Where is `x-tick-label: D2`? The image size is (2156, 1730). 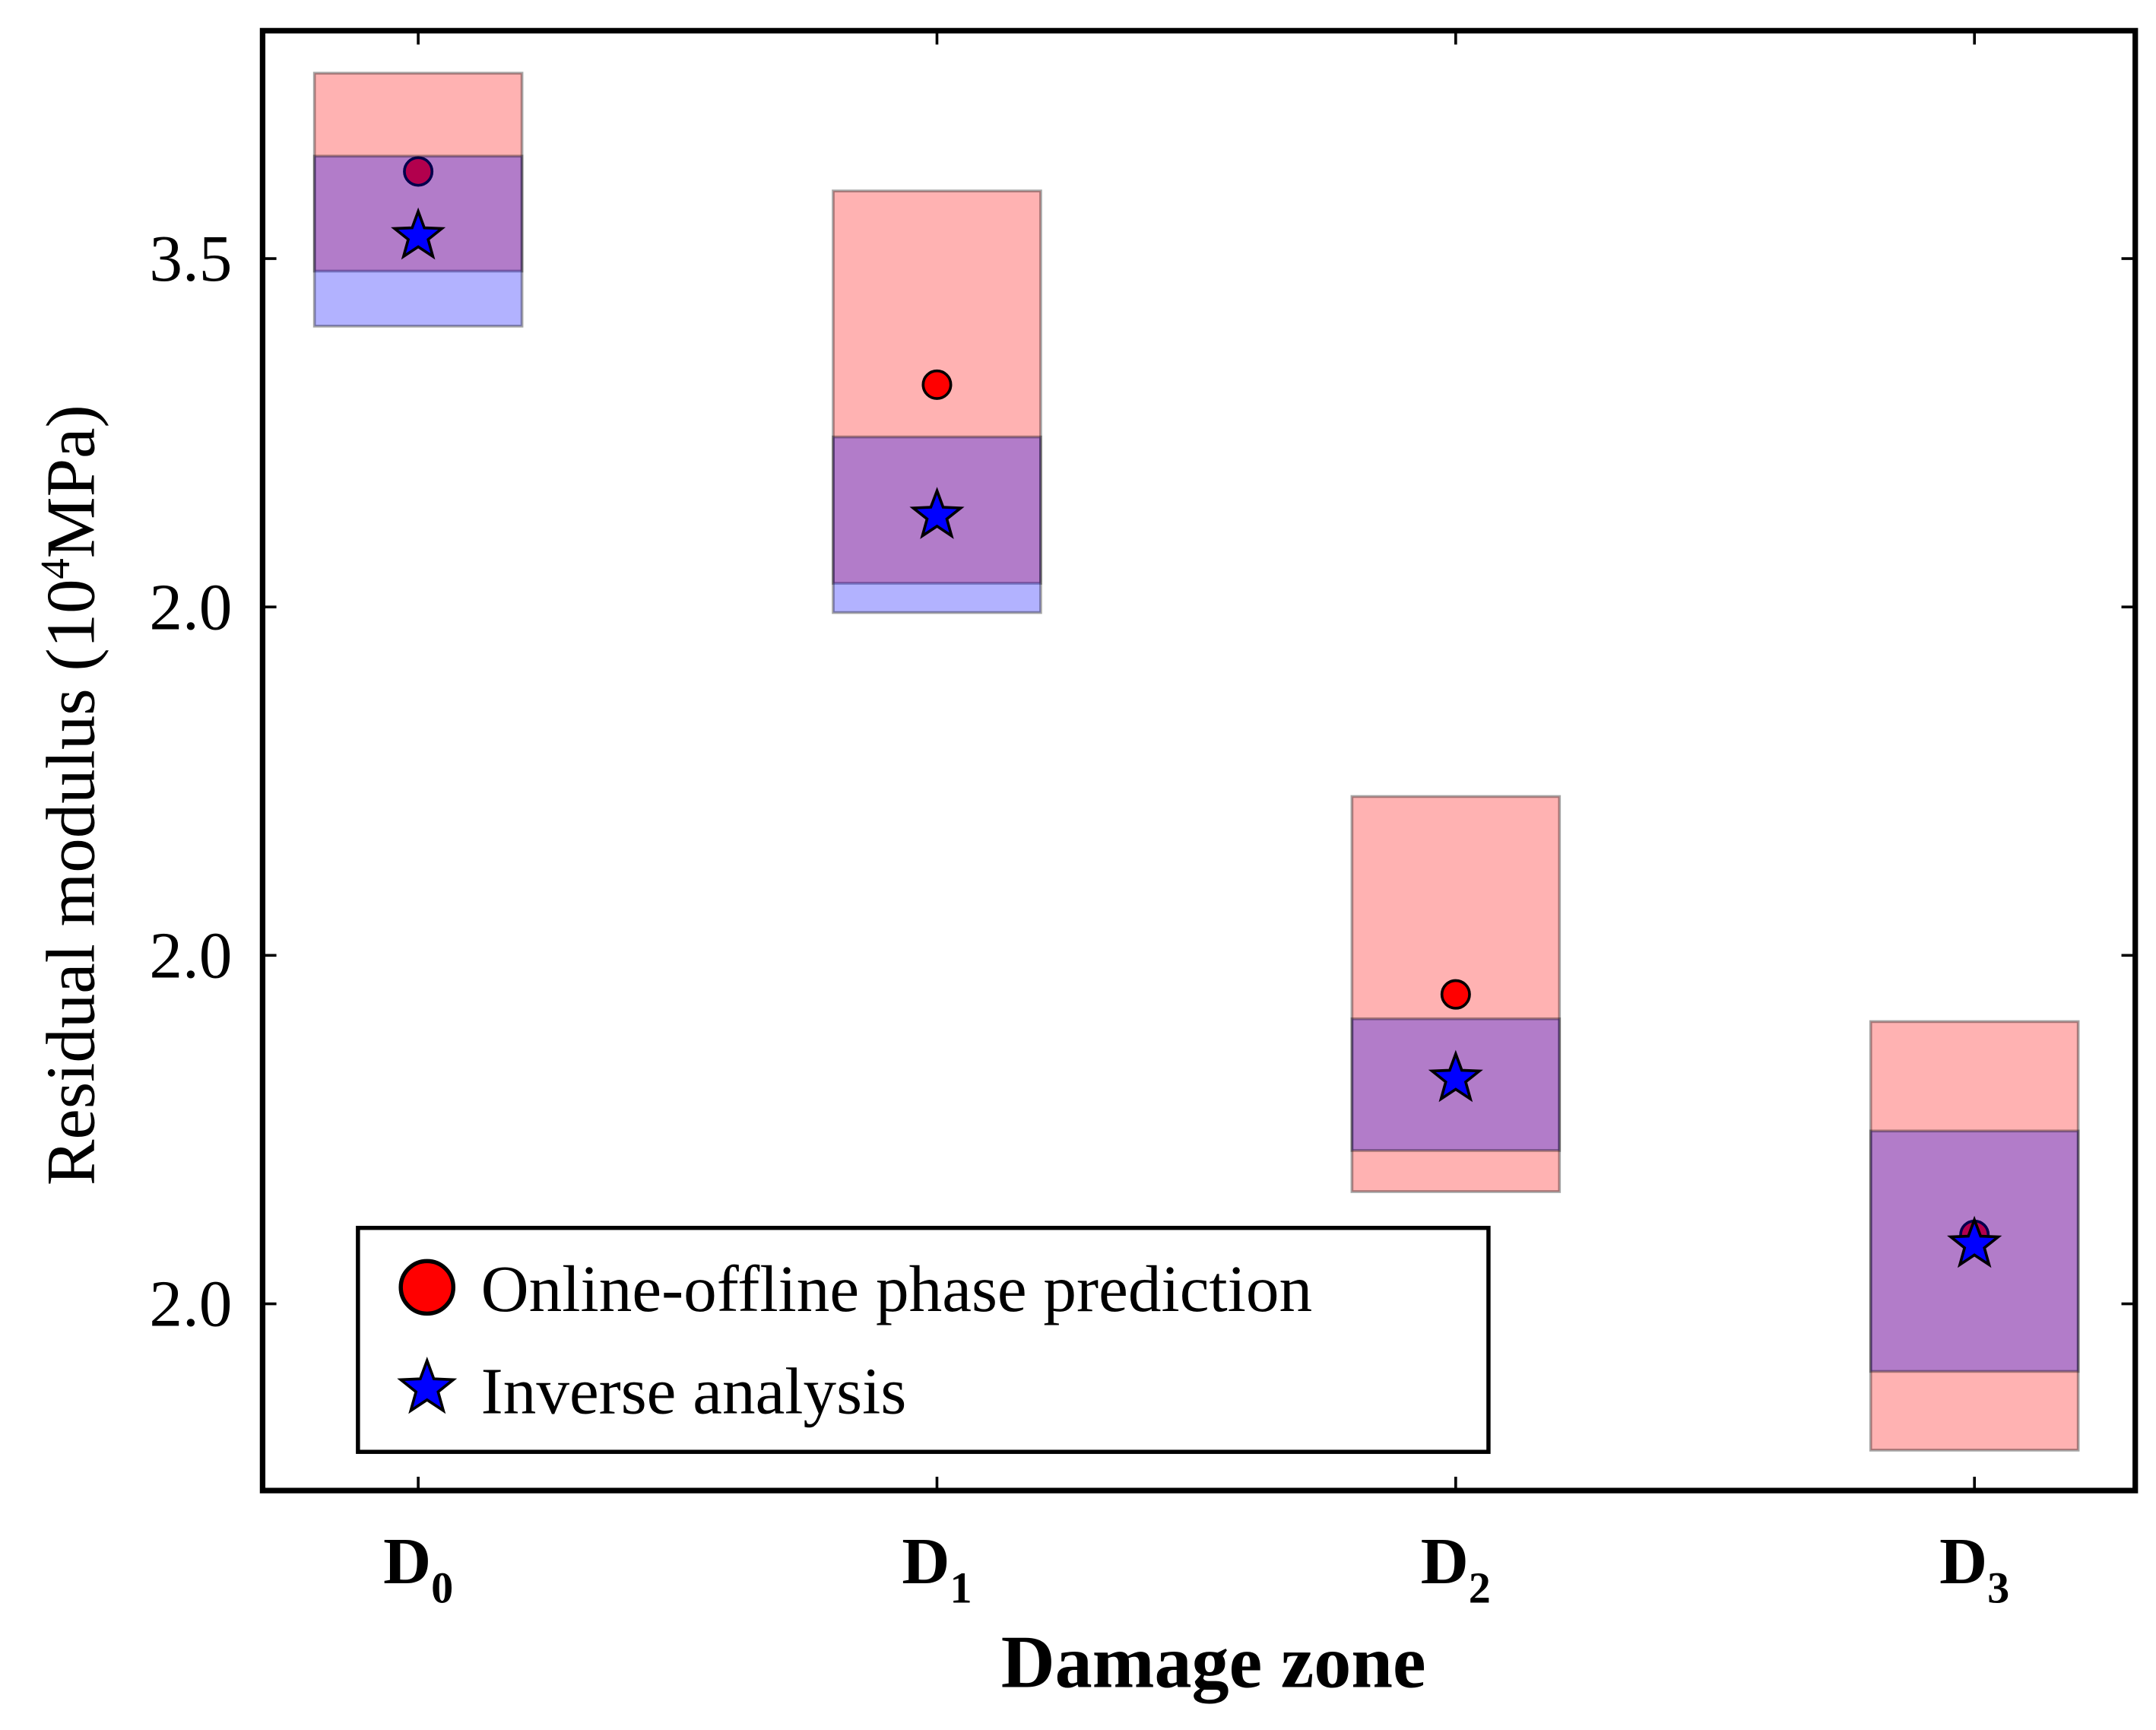 x-tick-label: D2 is located at coordinates (1456, 1568).